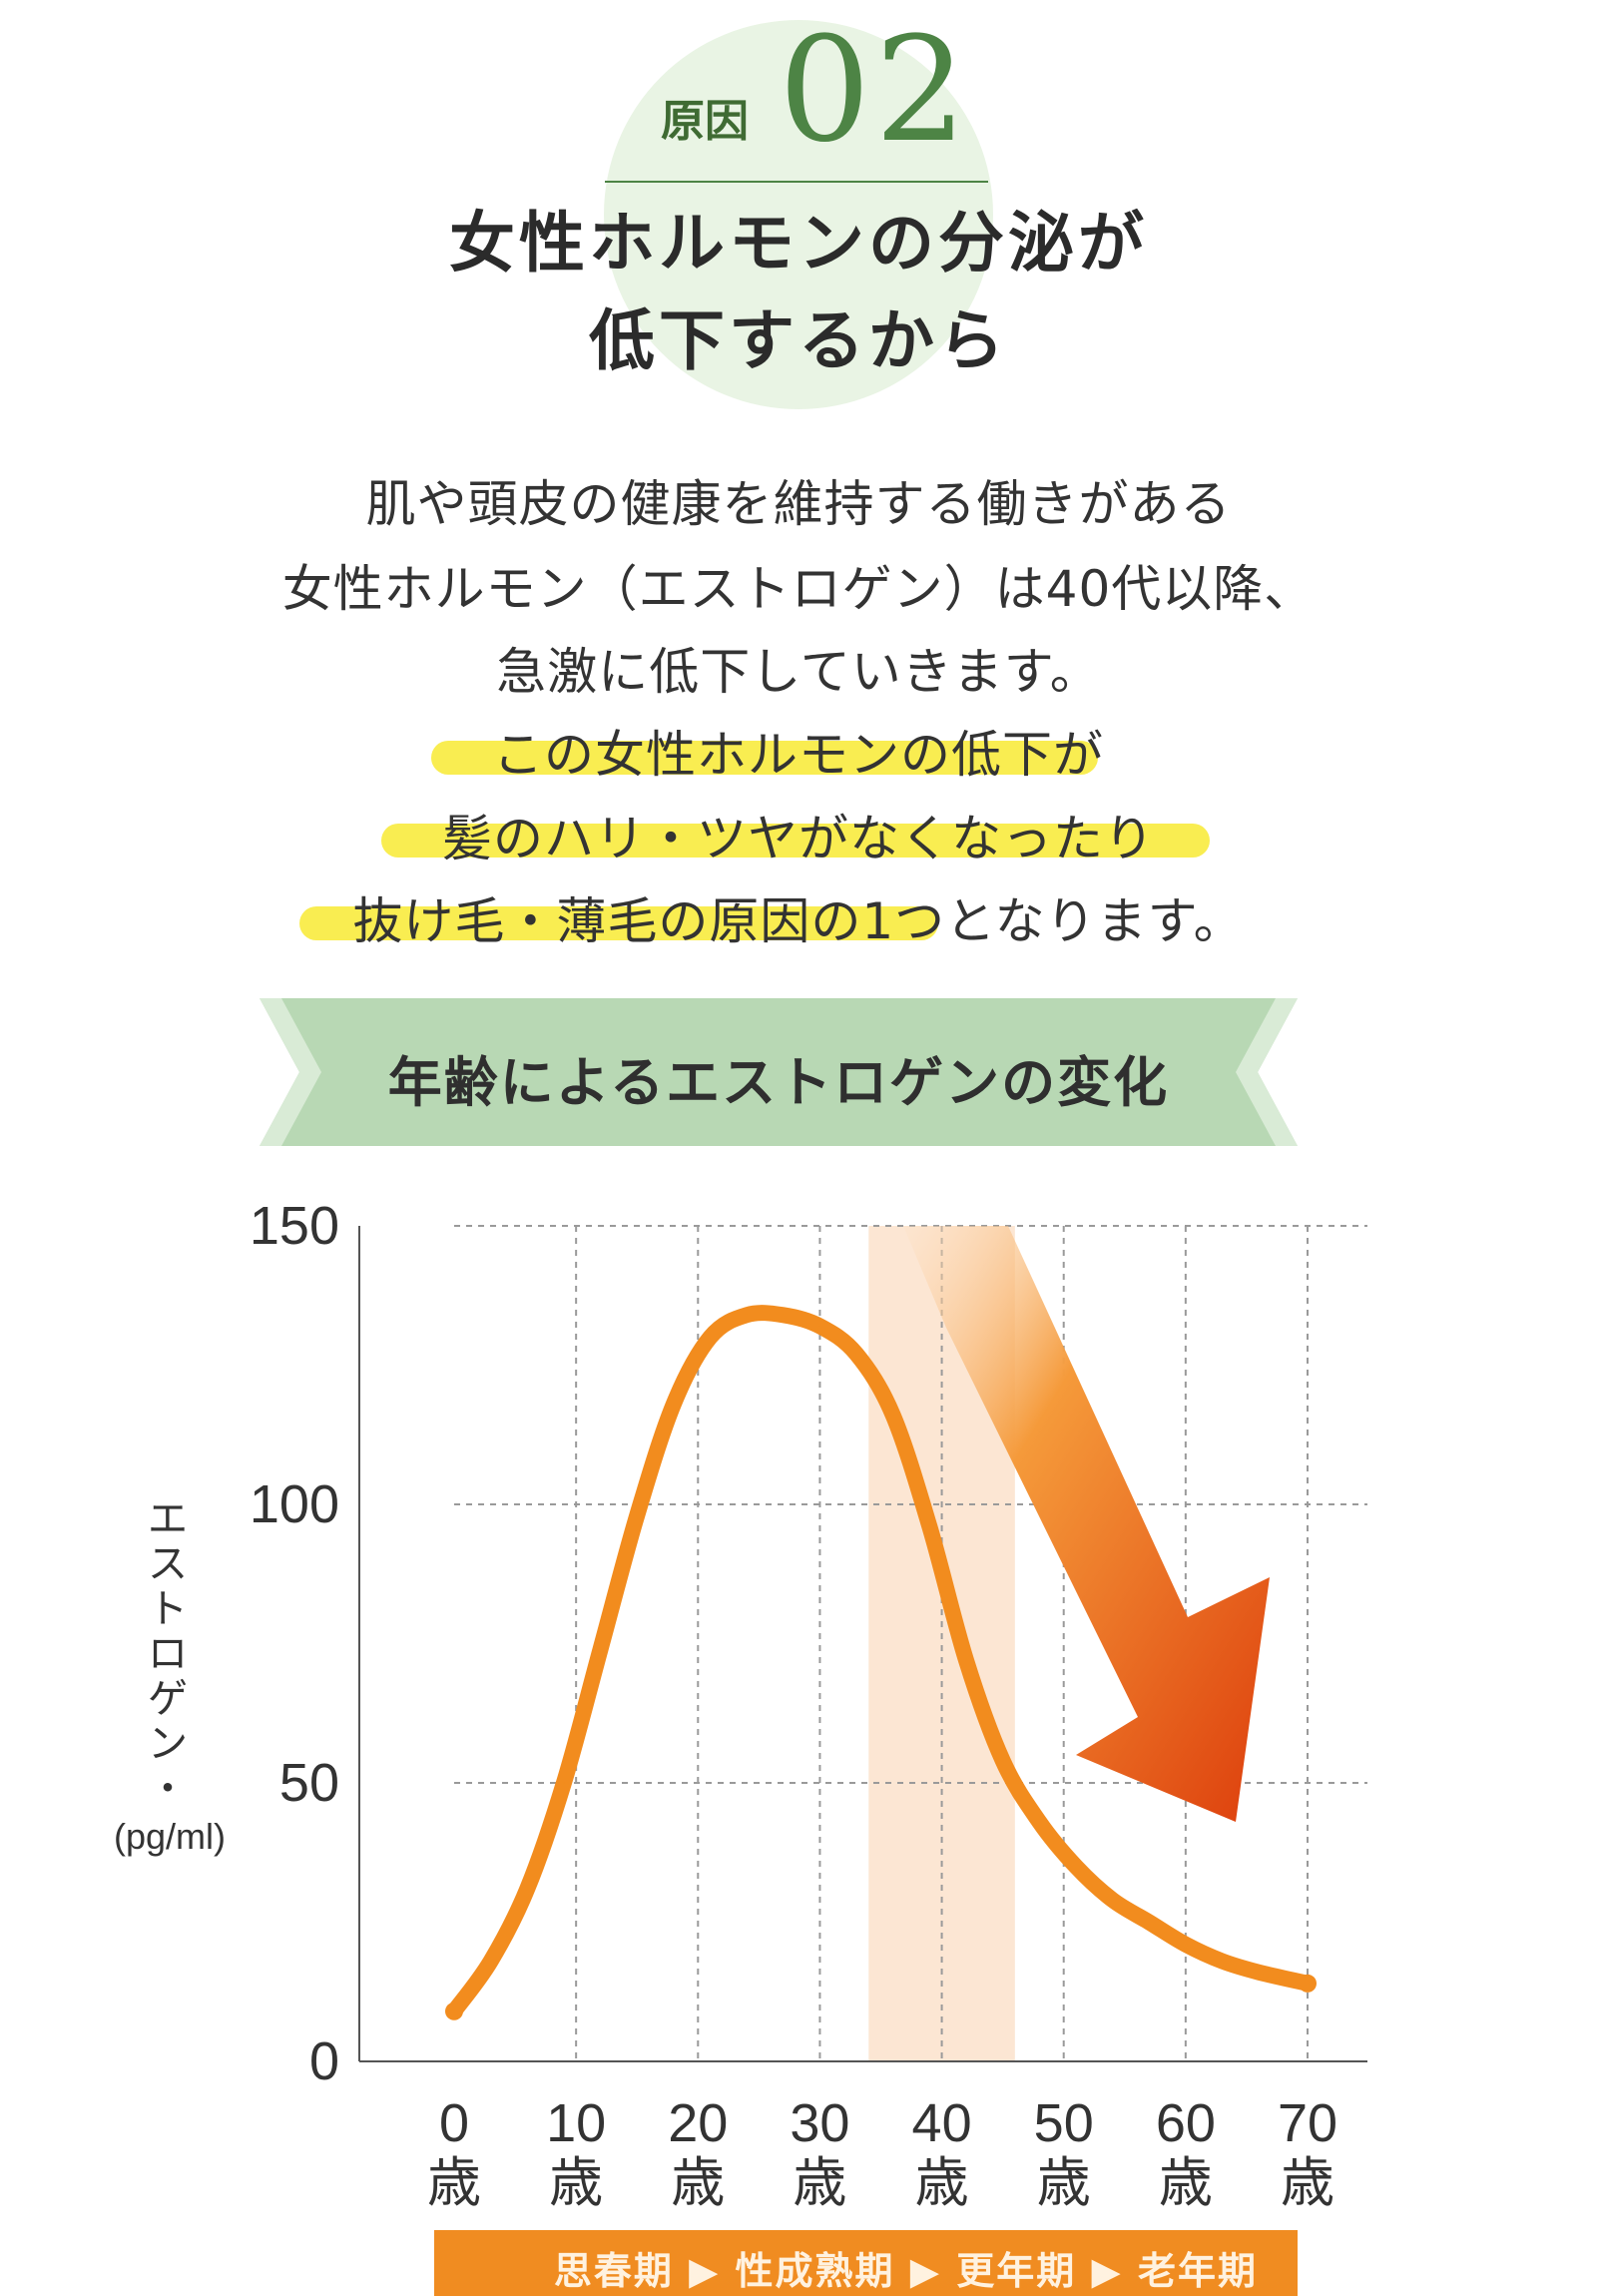 Image resolution: width=1597 pixels, height=2296 pixels. Describe the element at coordinates (170, 1837) in the screenshot. I see `y-axis-label-unit: (pg/ml)` at that location.